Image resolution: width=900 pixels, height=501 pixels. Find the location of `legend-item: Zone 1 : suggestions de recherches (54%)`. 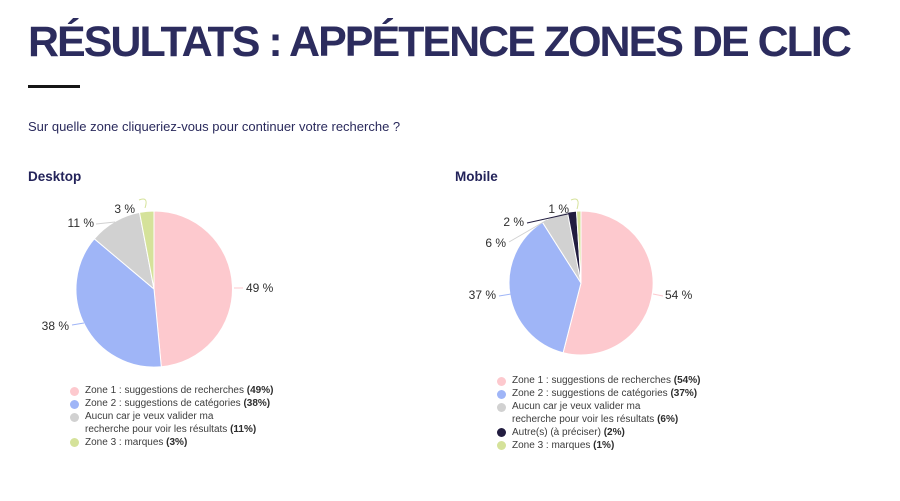

legend-item: Zone 1 : suggestions de recherches (54%) is located at coordinates (691, 381).